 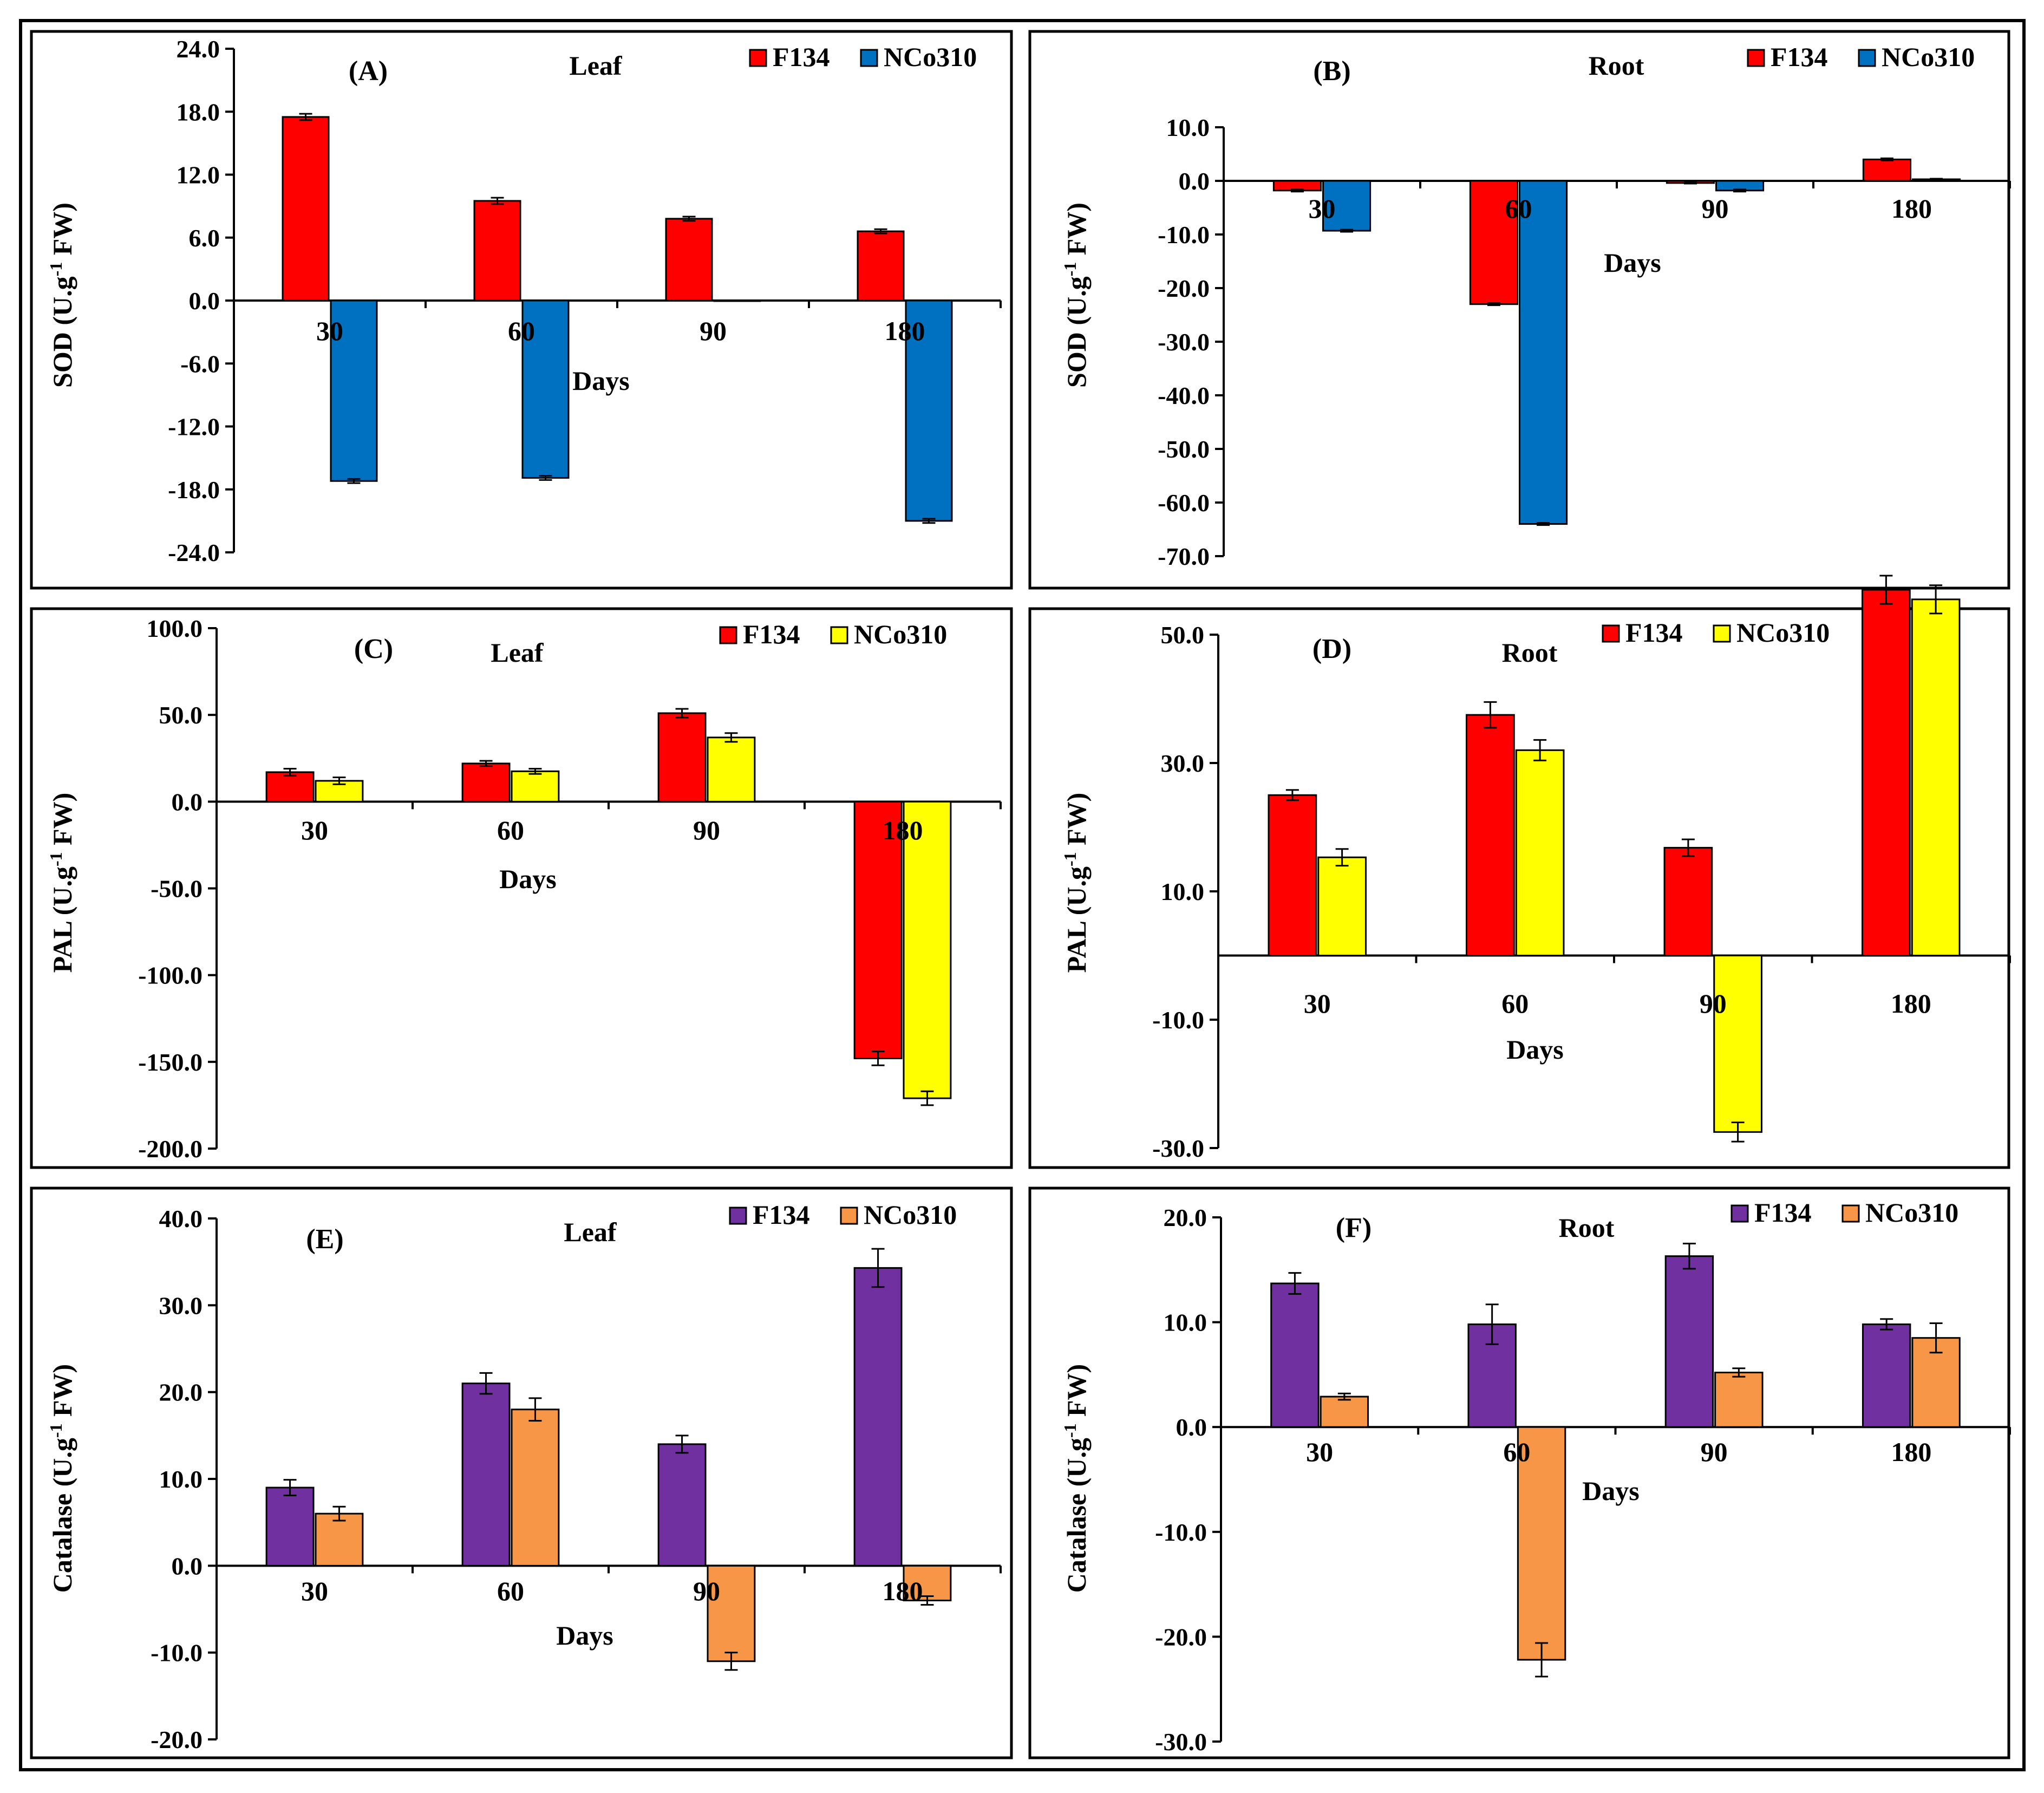 What do you see at coordinates (204, 238) in the screenshot?
I see `y-tick-label: 6.0` at bounding box center [204, 238].